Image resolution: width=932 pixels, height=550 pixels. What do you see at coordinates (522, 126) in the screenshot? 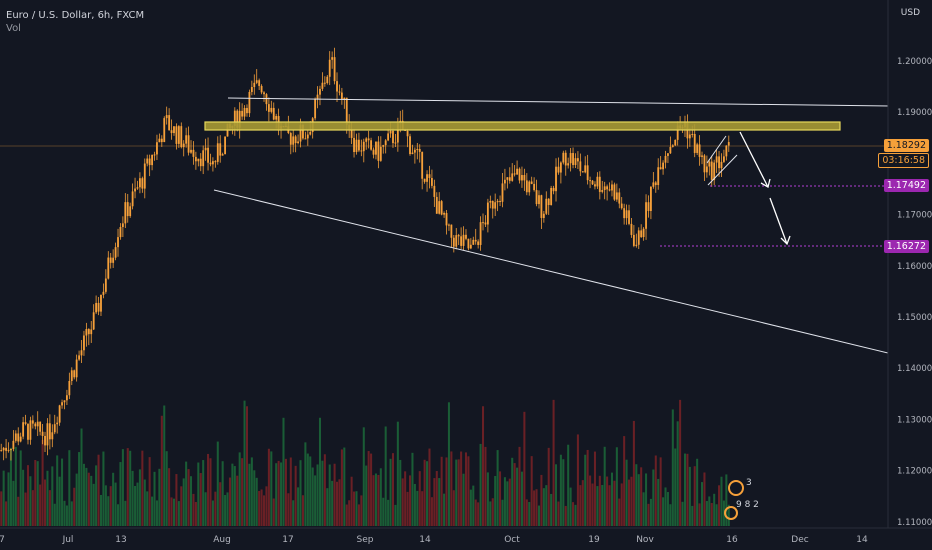
I see `resistance-zone` at bounding box center [522, 126].